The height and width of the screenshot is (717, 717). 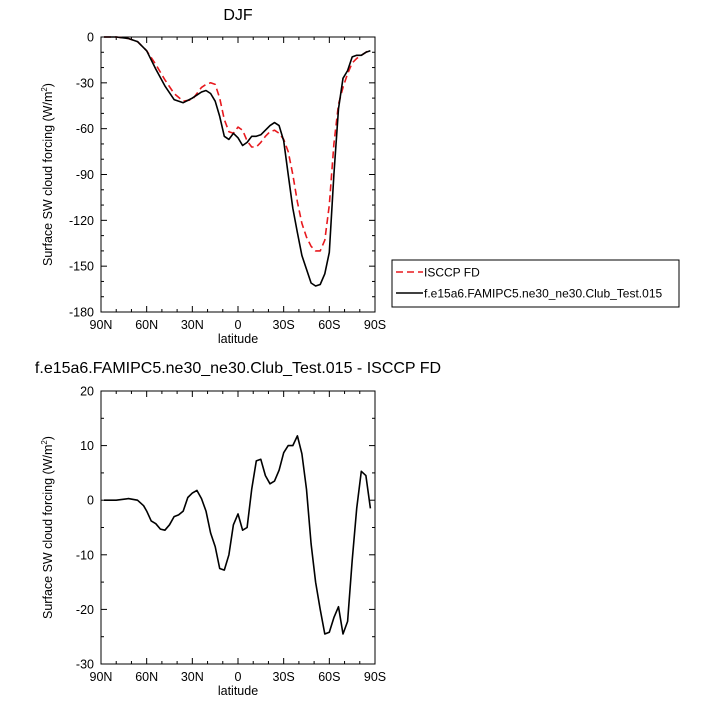 What do you see at coordinates (81, 267) in the screenshot?
I see `y-tick-label: -150` at bounding box center [81, 267].